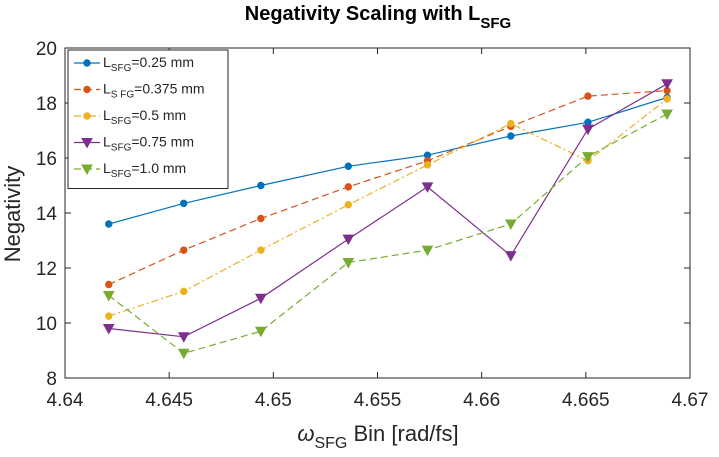 The height and width of the screenshot is (457, 719). What do you see at coordinates (158, 168) in the screenshot?
I see `legend-label-post: =1.0 mm` at bounding box center [158, 168].